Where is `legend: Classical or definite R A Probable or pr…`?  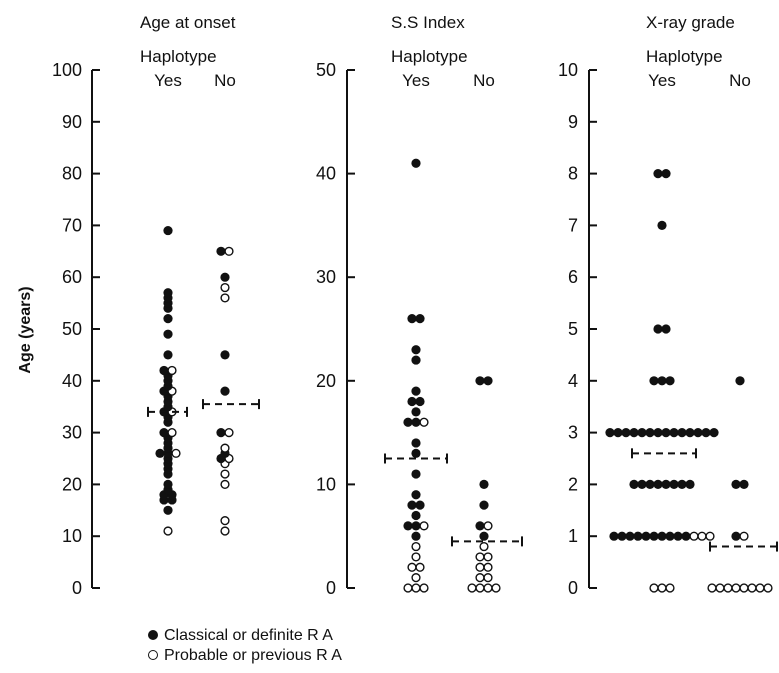
legend: Classical or definite R A Probable or pr… is located at coordinates (245, 647).